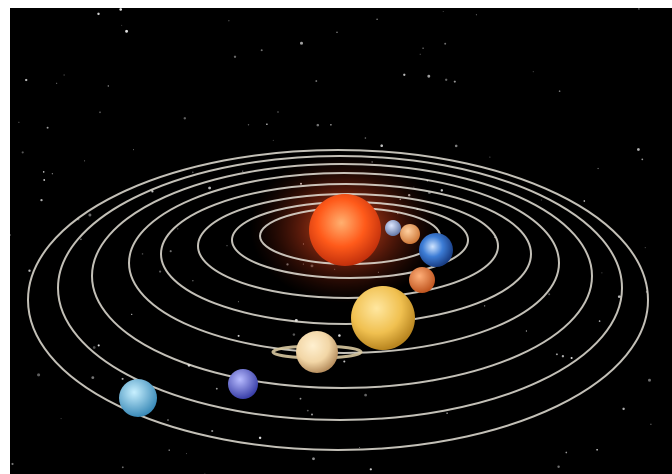 Image resolution: width=672 pixels, height=474 pixels. I want to click on neptune, so click(138, 398).